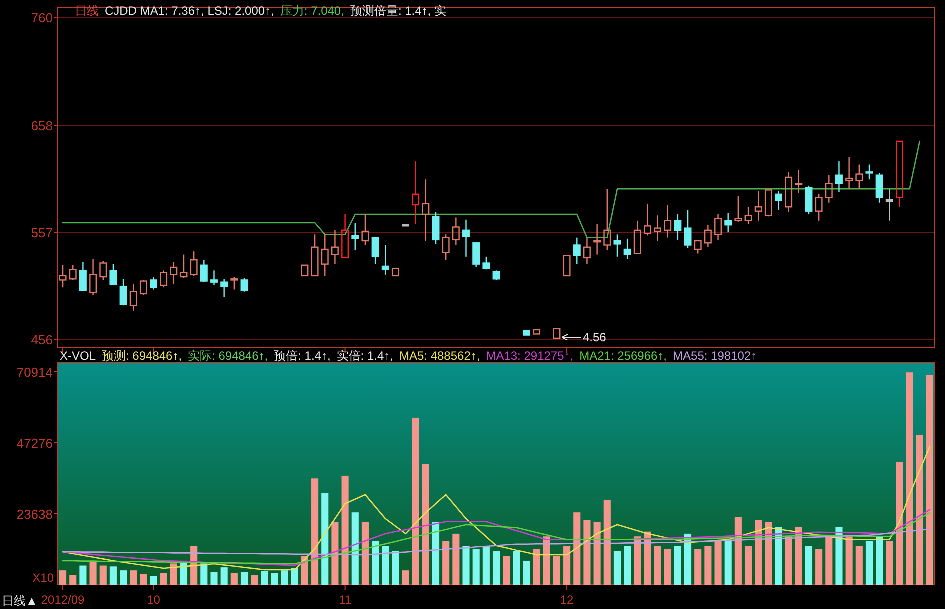  I want to click on annotation: 4.56, so click(594, 337).